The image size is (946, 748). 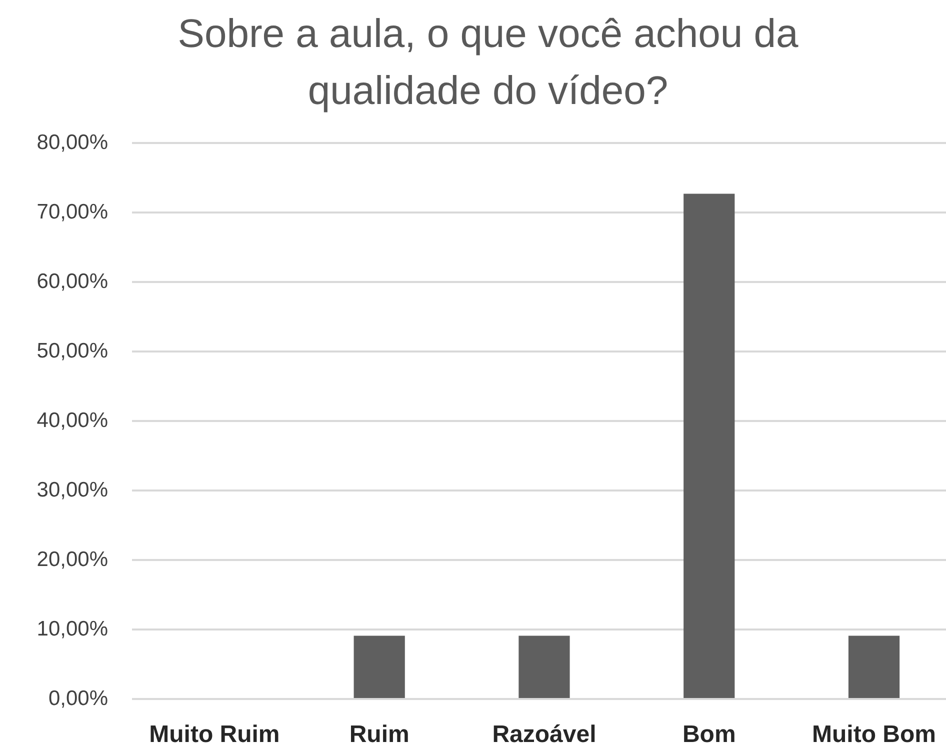 What do you see at coordinates (379, 734) in the screenshot?
I see `x-tick-label: Ruim` at bounding box center [379, 734].